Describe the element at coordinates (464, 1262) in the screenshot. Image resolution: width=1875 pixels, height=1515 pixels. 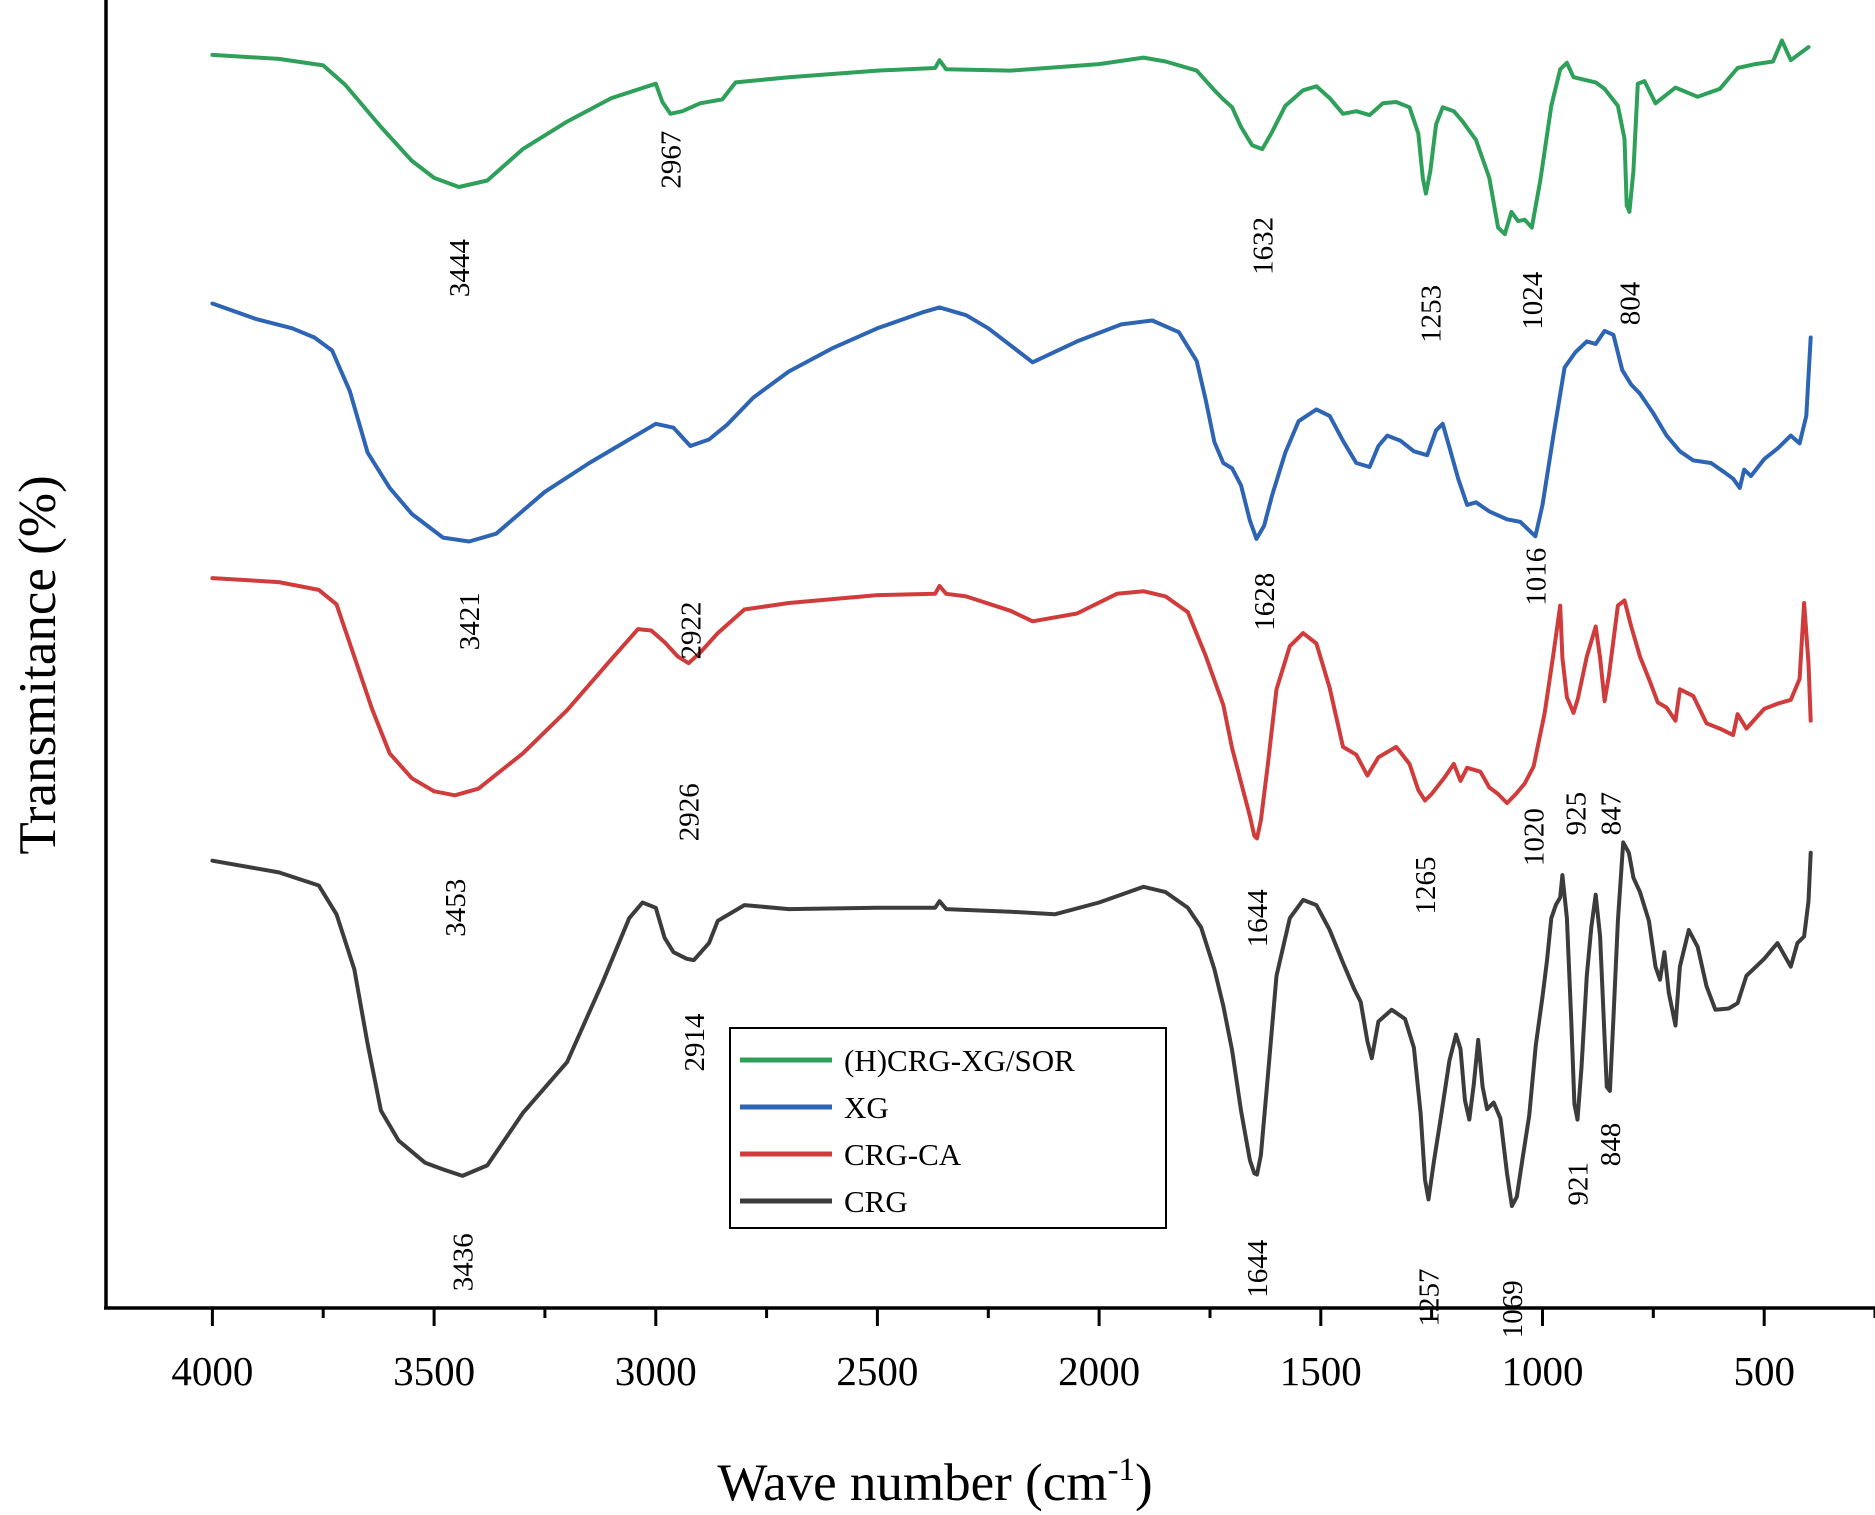
I see `peak-label: 3436` at that location.